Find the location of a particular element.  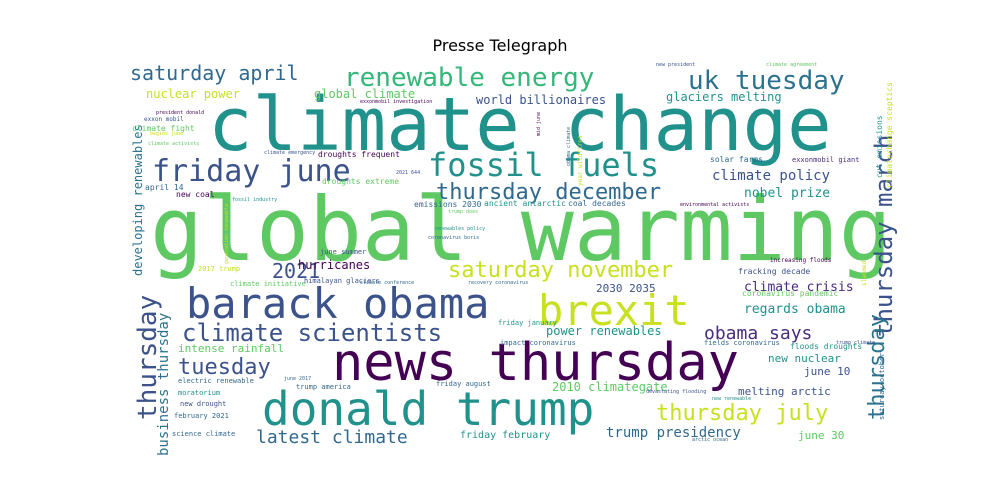

word-climatechange-sceptics: climatechange sceptics is located at coordinates (889, 135).